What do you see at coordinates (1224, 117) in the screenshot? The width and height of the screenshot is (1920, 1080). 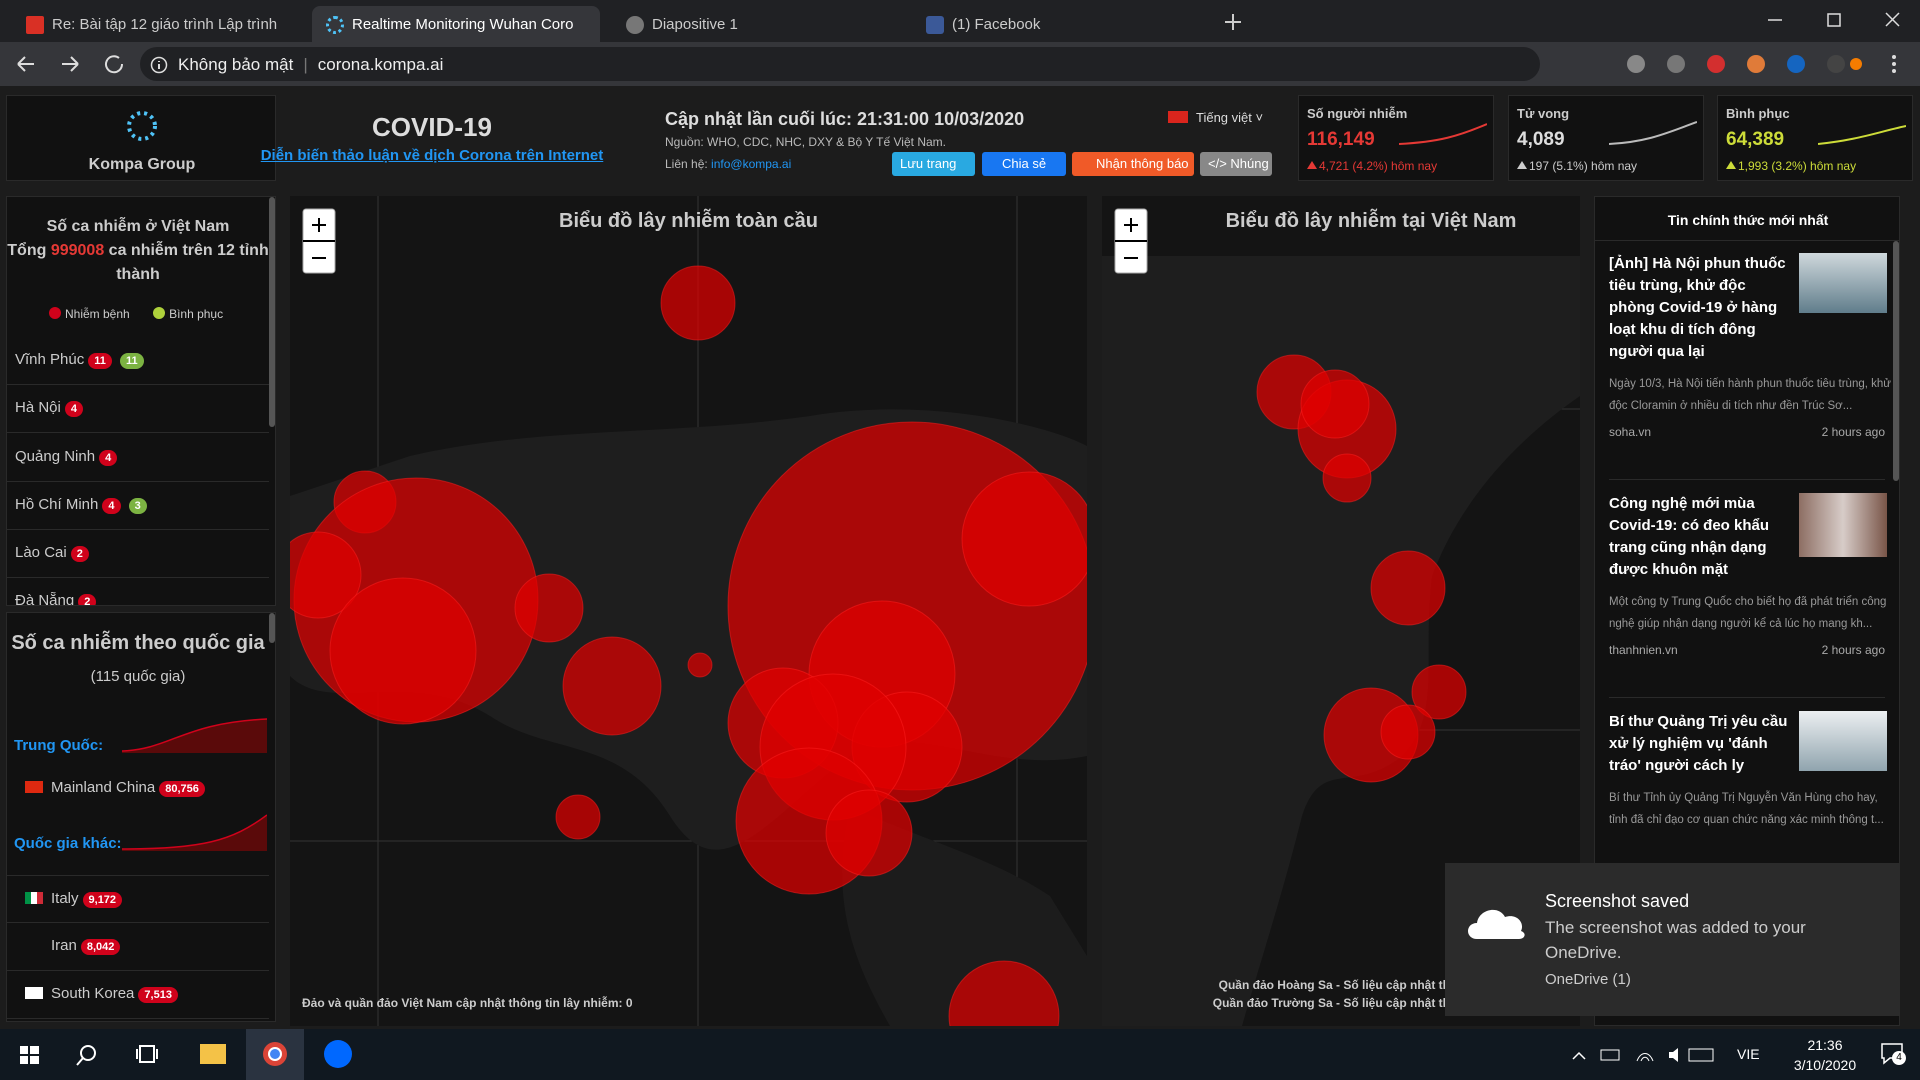 I see `language: Tiếng việt` at bounding box center [1224, 117].